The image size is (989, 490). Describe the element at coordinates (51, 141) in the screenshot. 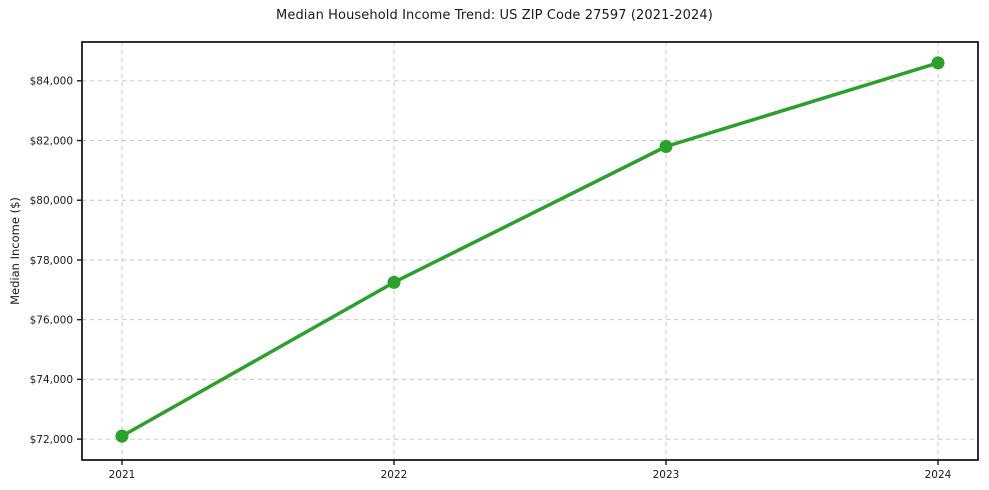

I see `y-tick-label: $82,000` at that location.